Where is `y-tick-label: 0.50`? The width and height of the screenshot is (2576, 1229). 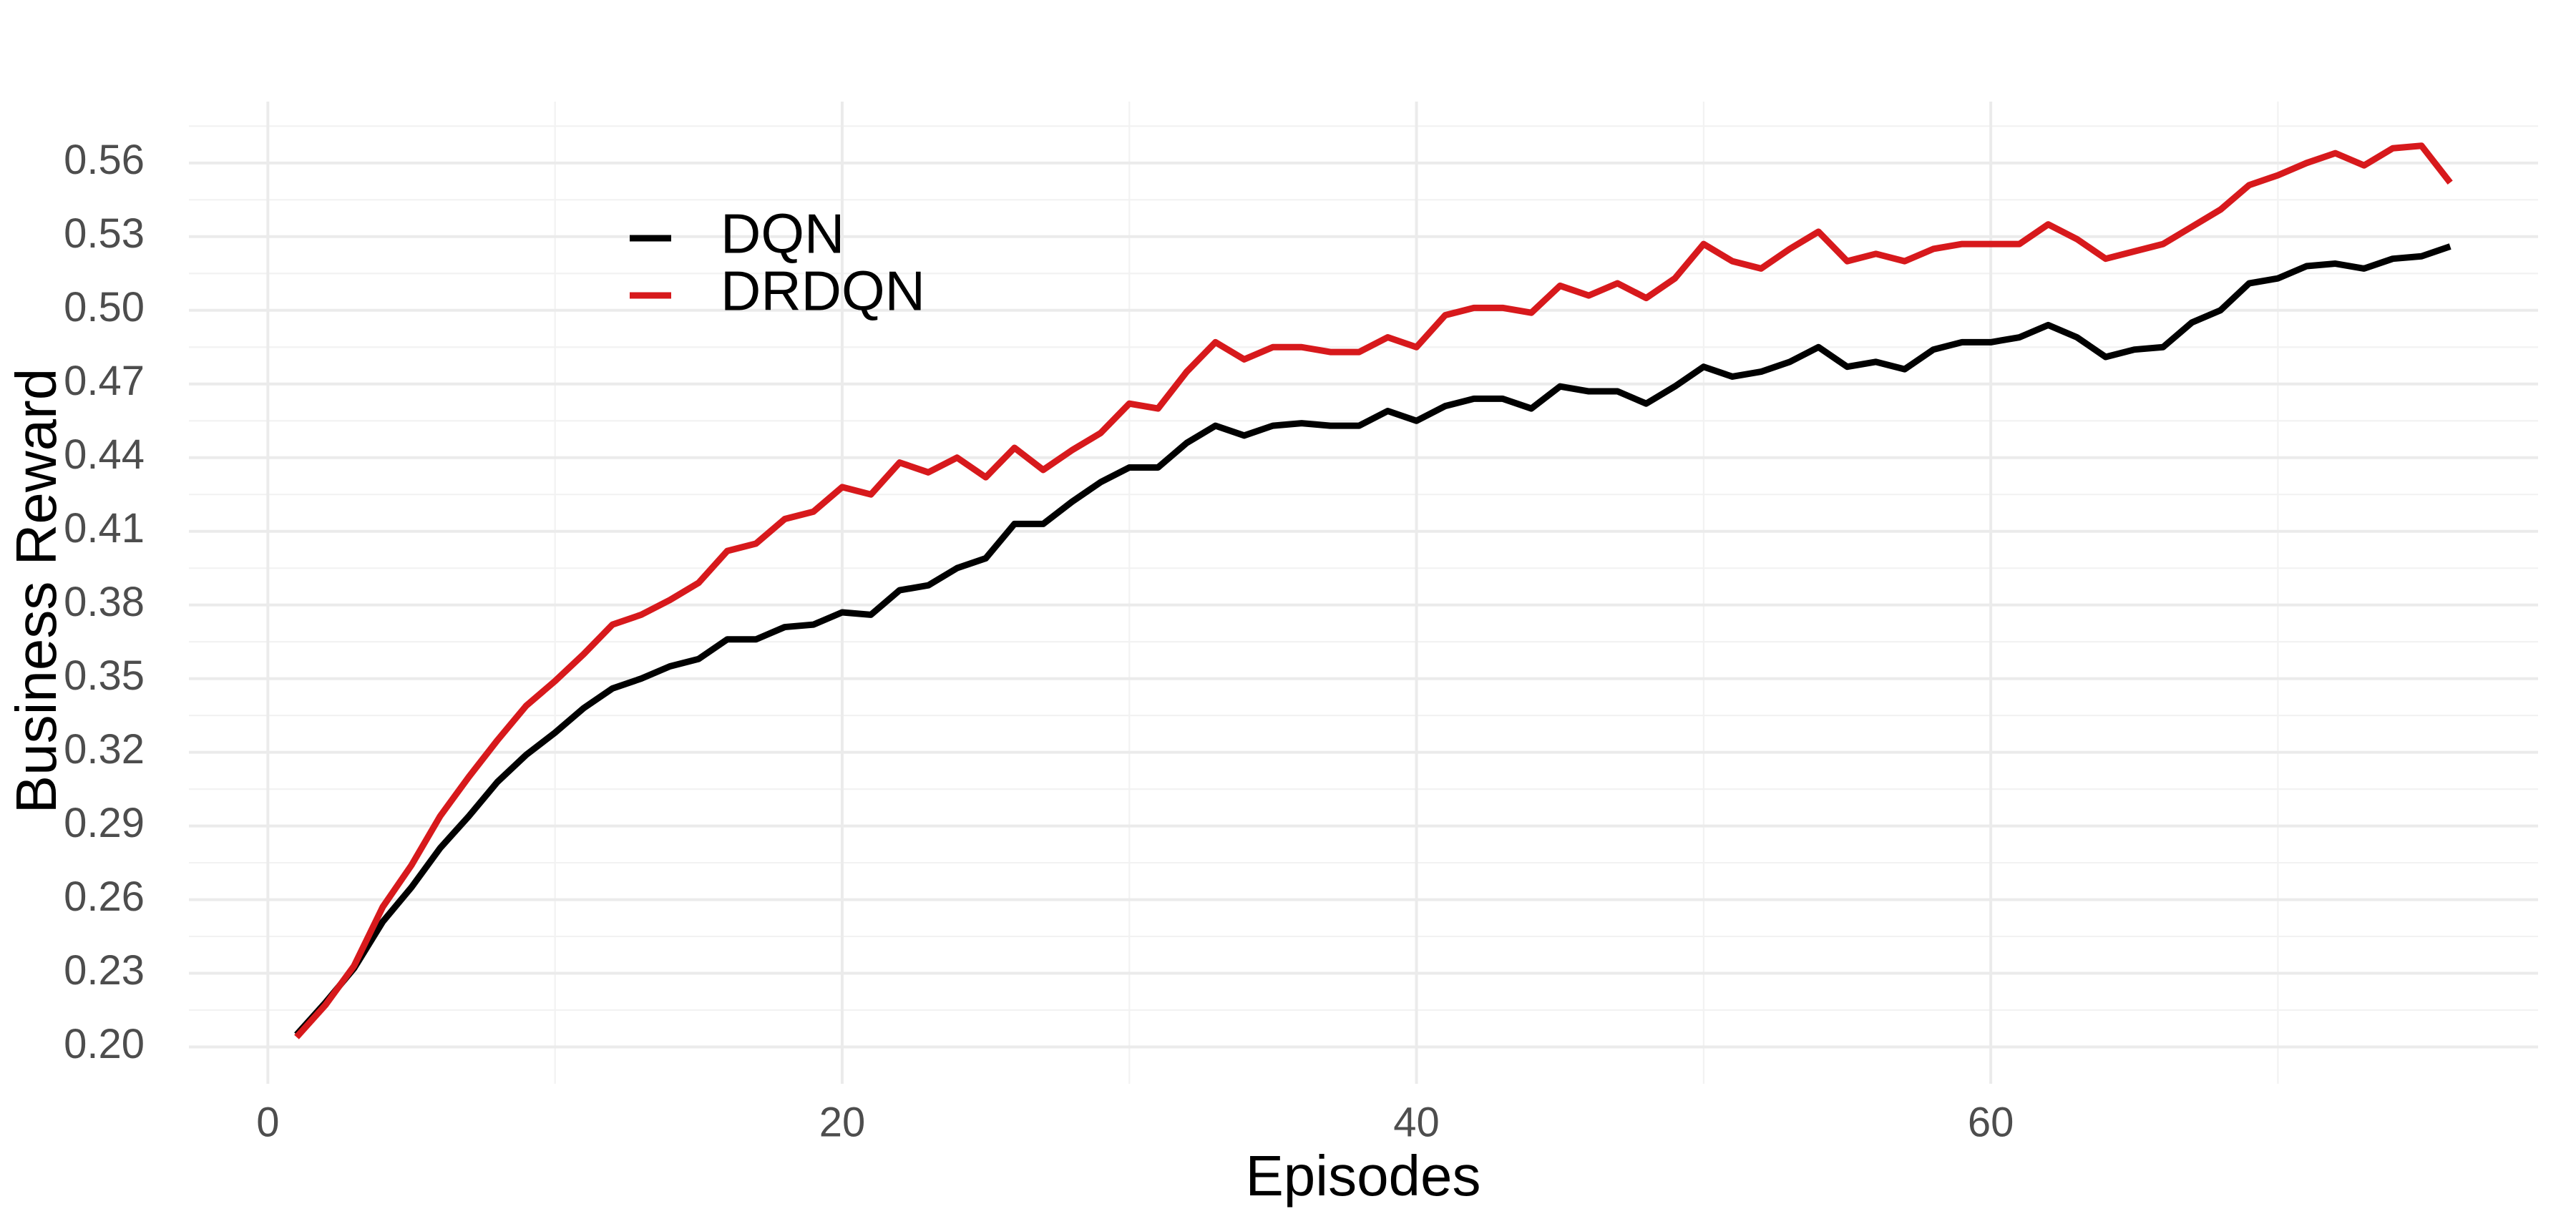 y-tick-label: 0.50 is located at coordinates (104, 307).